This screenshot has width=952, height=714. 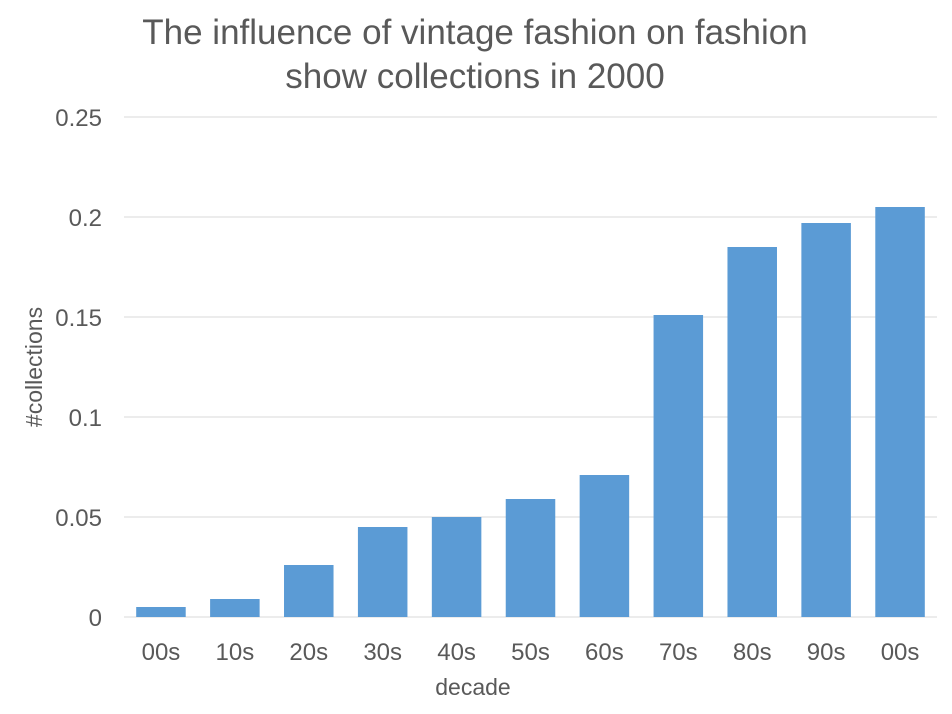 I want to click on x-tick-label: 40s, so click(x=456, y=652).